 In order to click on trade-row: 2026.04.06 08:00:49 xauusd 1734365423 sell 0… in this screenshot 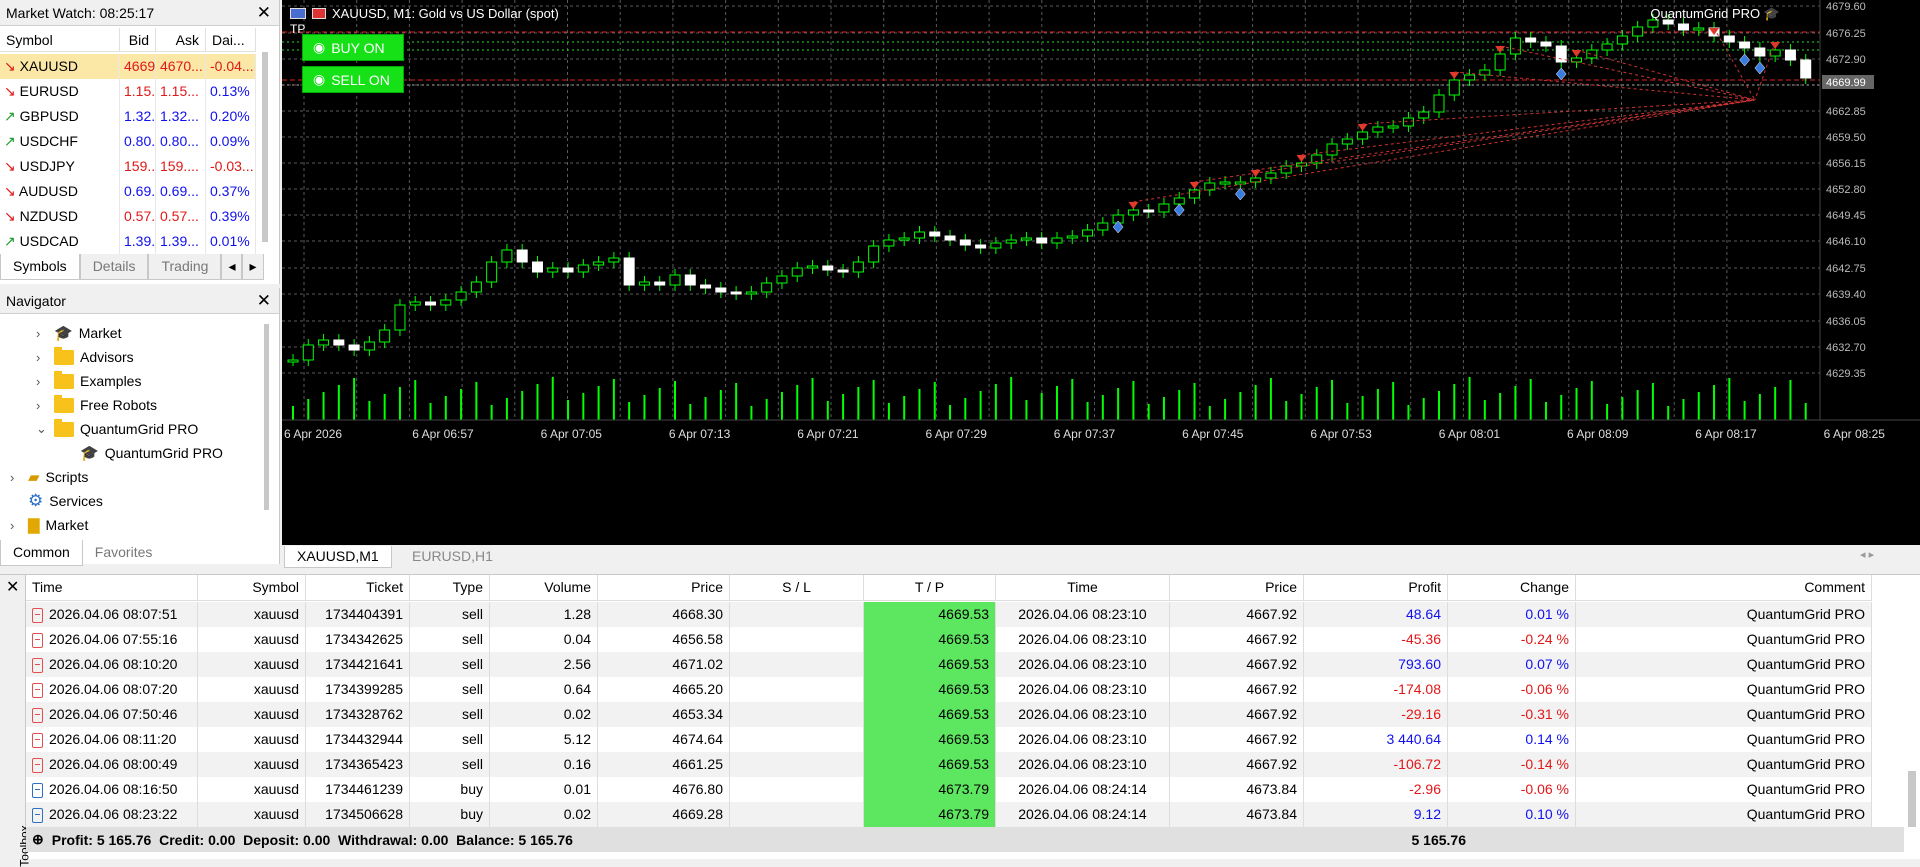, I will do `click(949, 764)`.